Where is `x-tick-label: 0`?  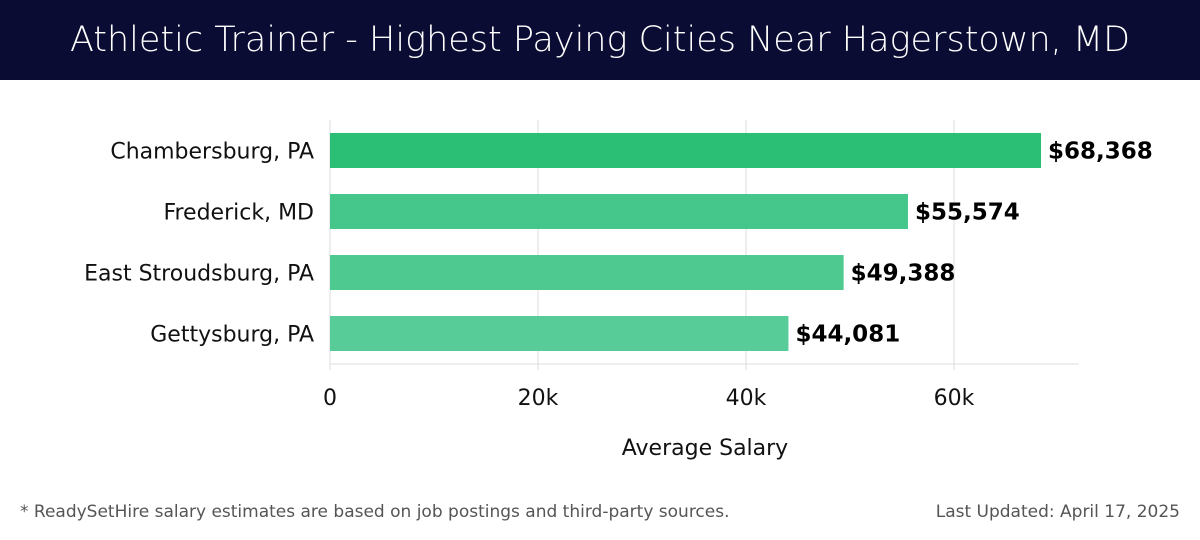 x-tick-label: 0 is located at coordinates (330, 398).